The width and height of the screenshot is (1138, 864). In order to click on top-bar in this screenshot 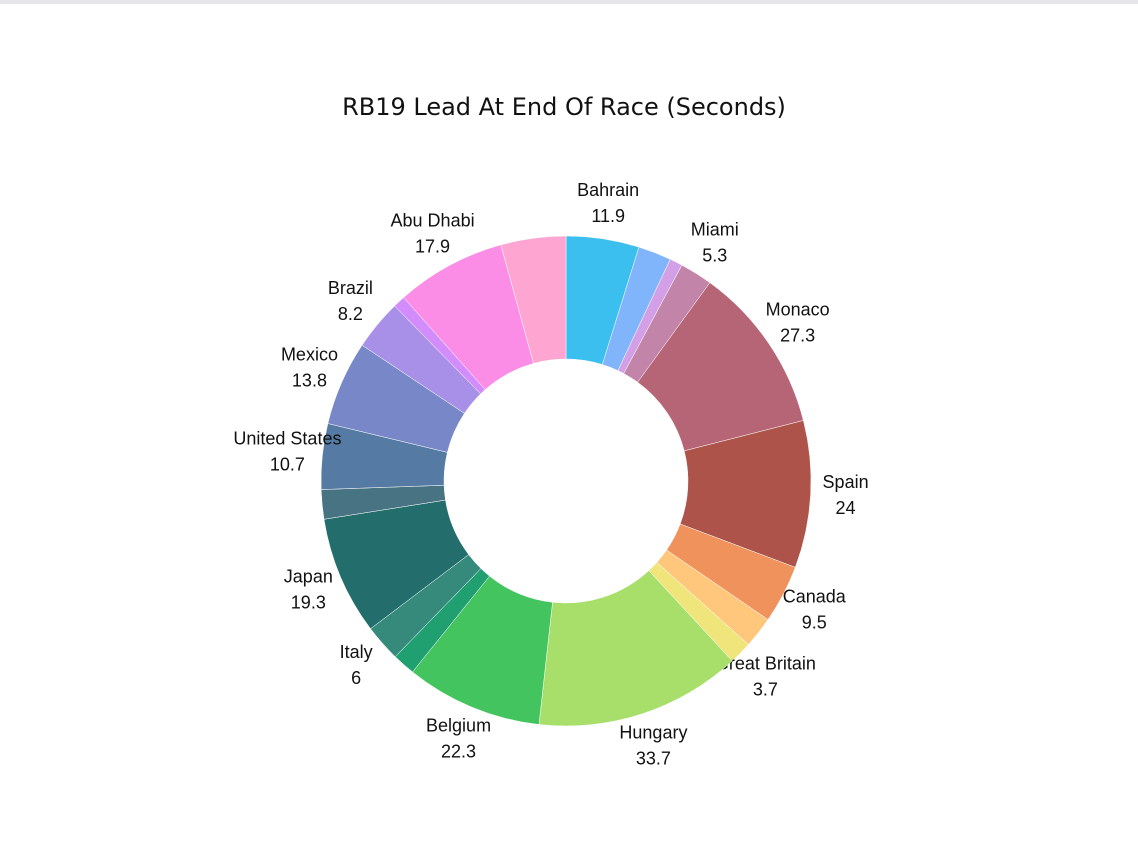, I will do `click(569, 2)`.